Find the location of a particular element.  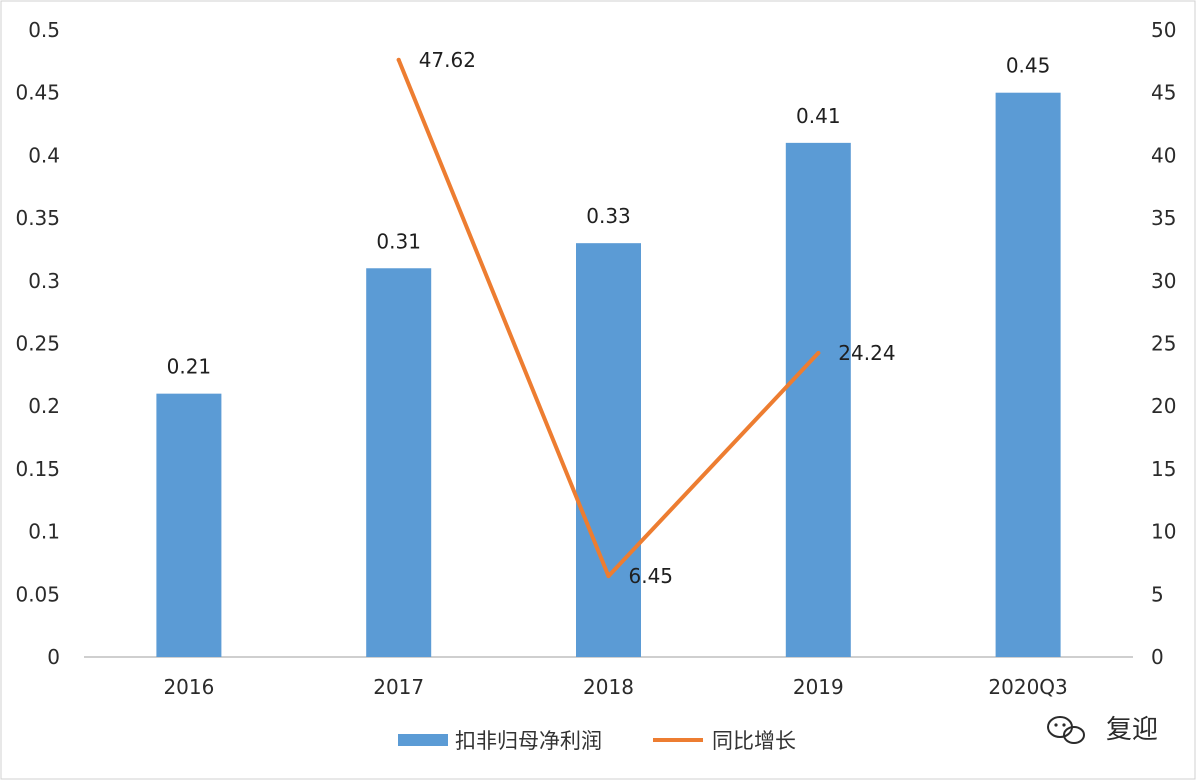

wechat-icon is located at coordinates (1066, 730).